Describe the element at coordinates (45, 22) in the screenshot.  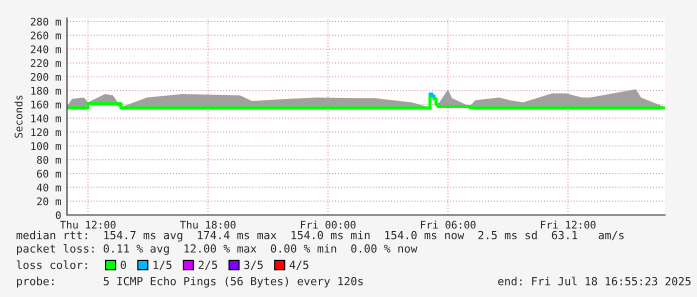
I see `y-tick-label: 280 m` at that location.